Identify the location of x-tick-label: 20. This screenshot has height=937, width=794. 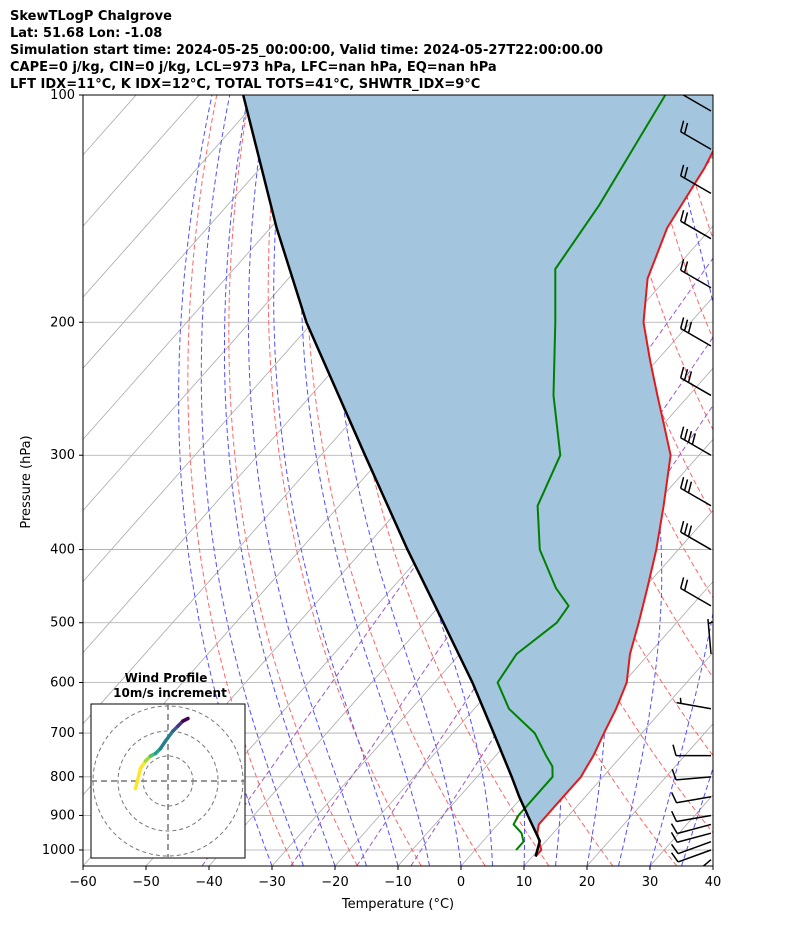
(587, 882).